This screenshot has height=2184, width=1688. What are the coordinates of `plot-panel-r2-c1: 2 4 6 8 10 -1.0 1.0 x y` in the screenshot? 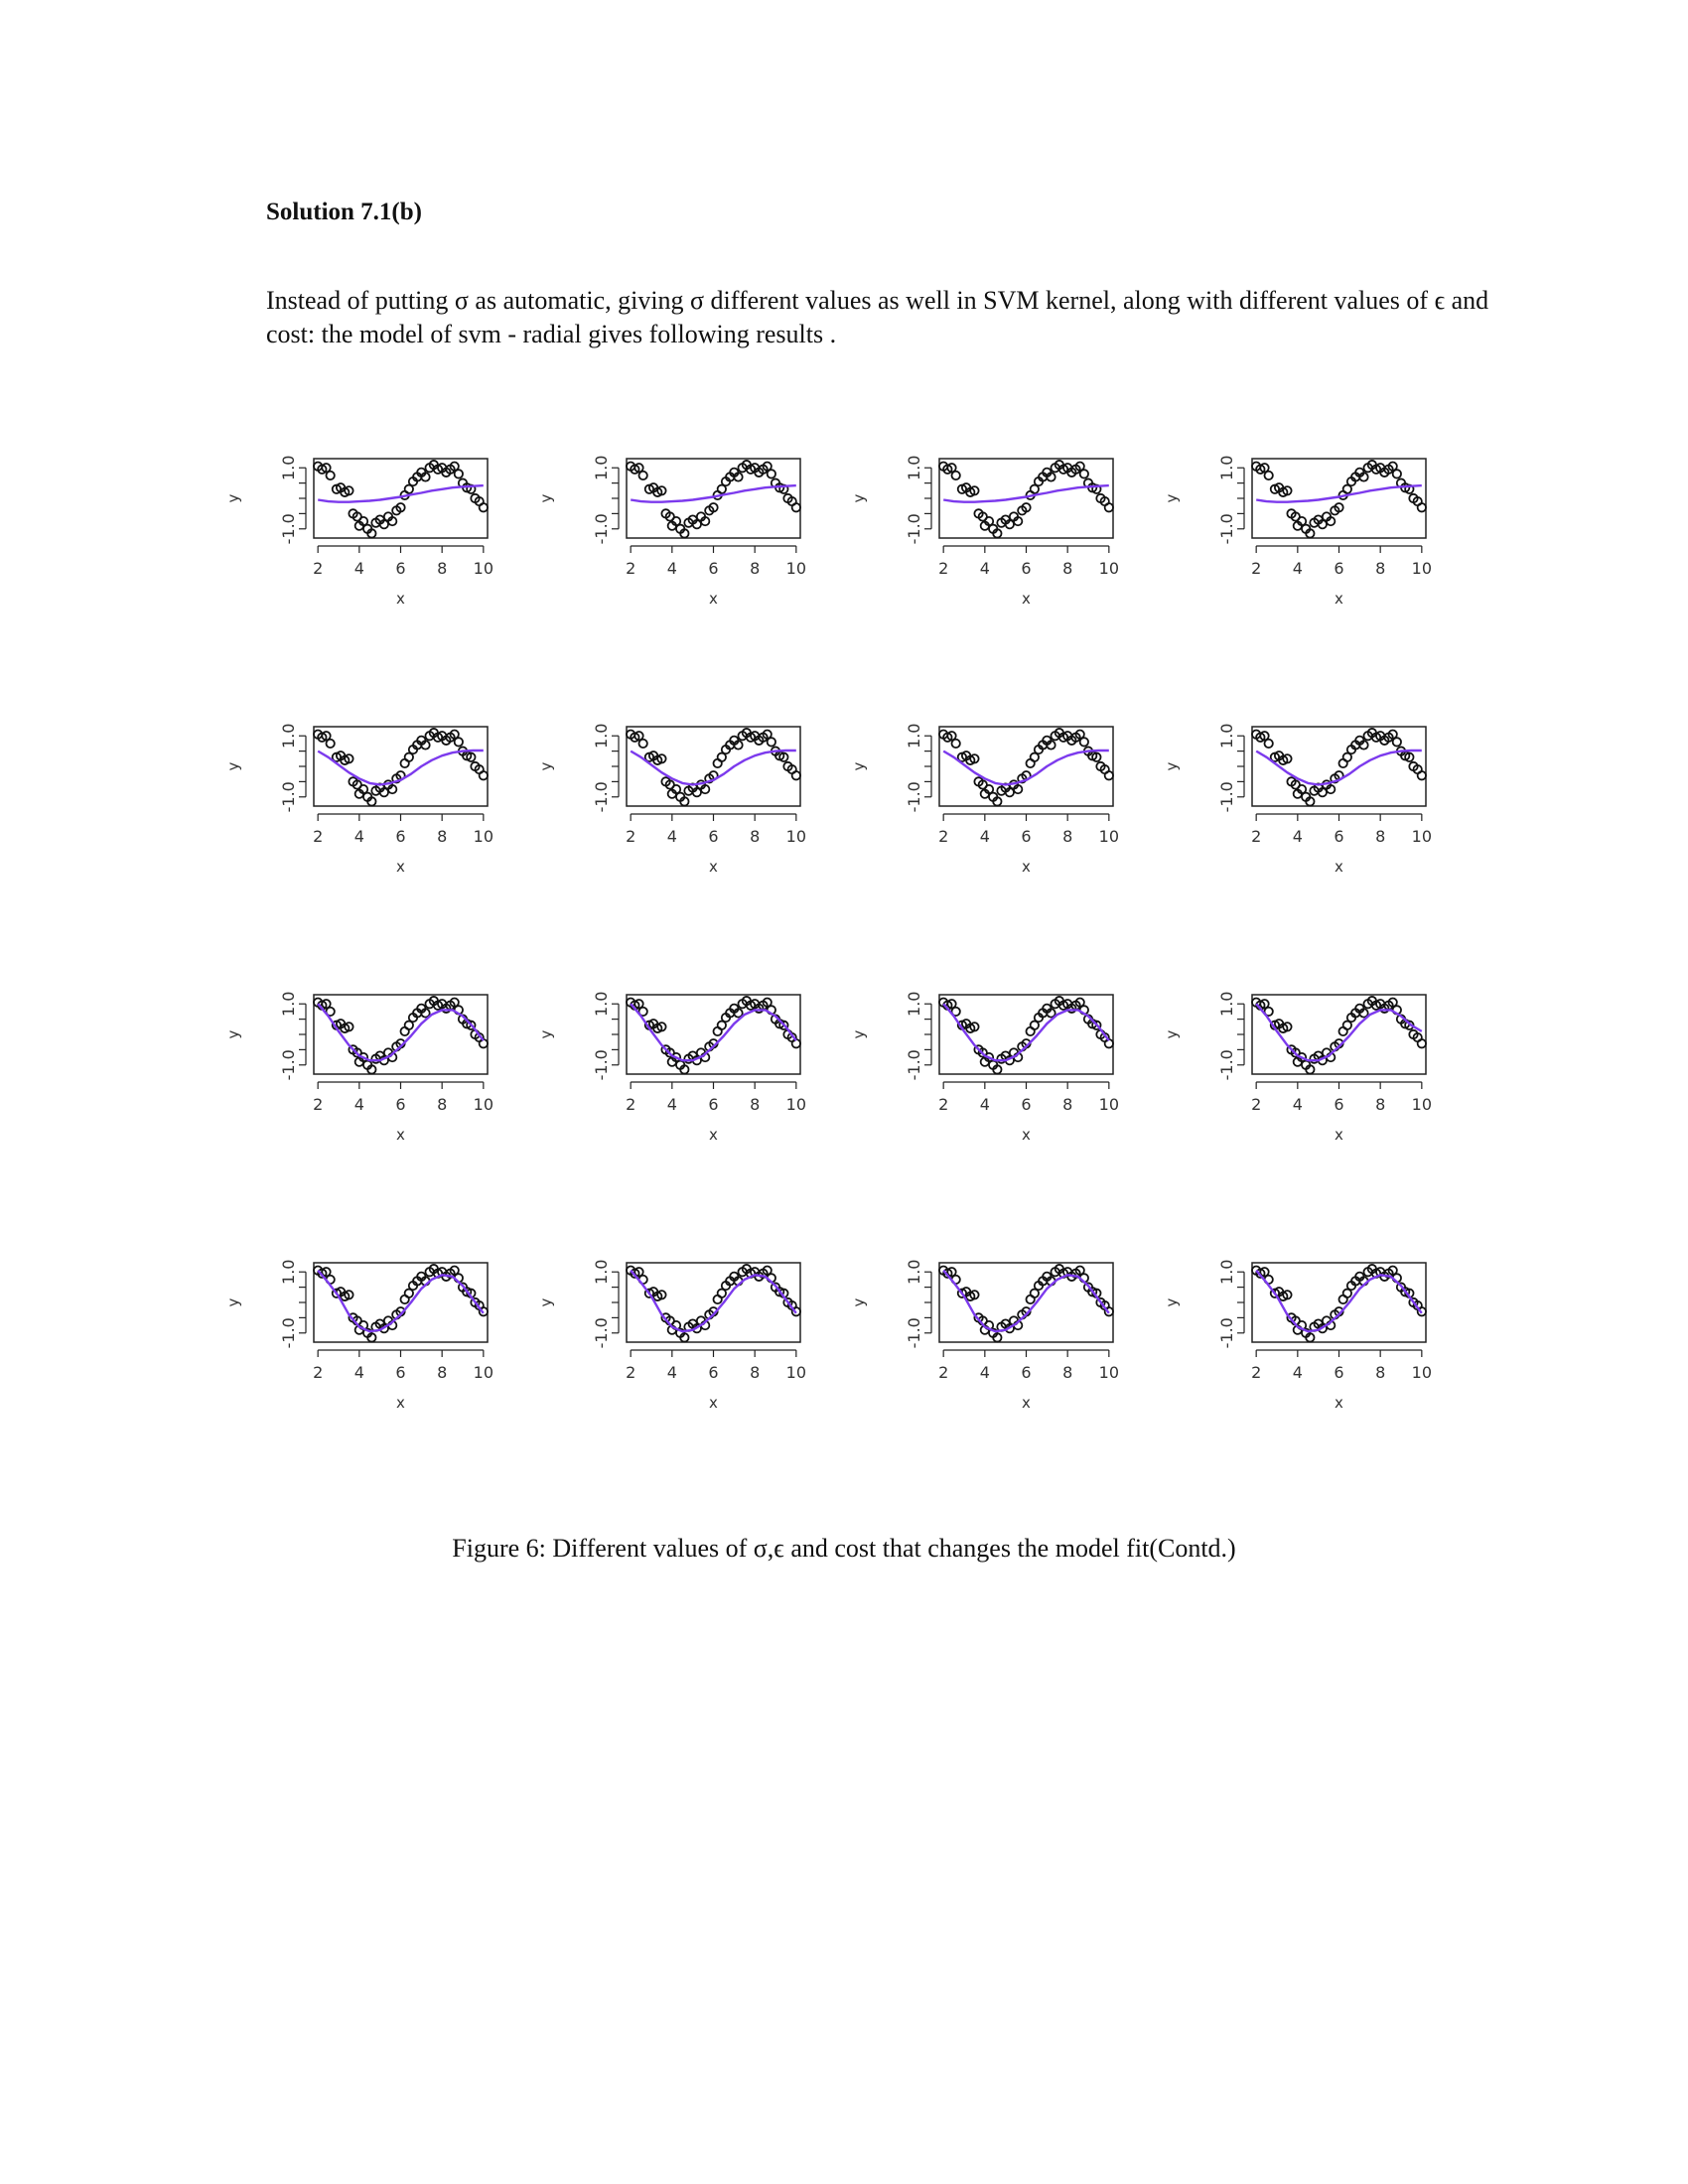 It's located at (380, 819).